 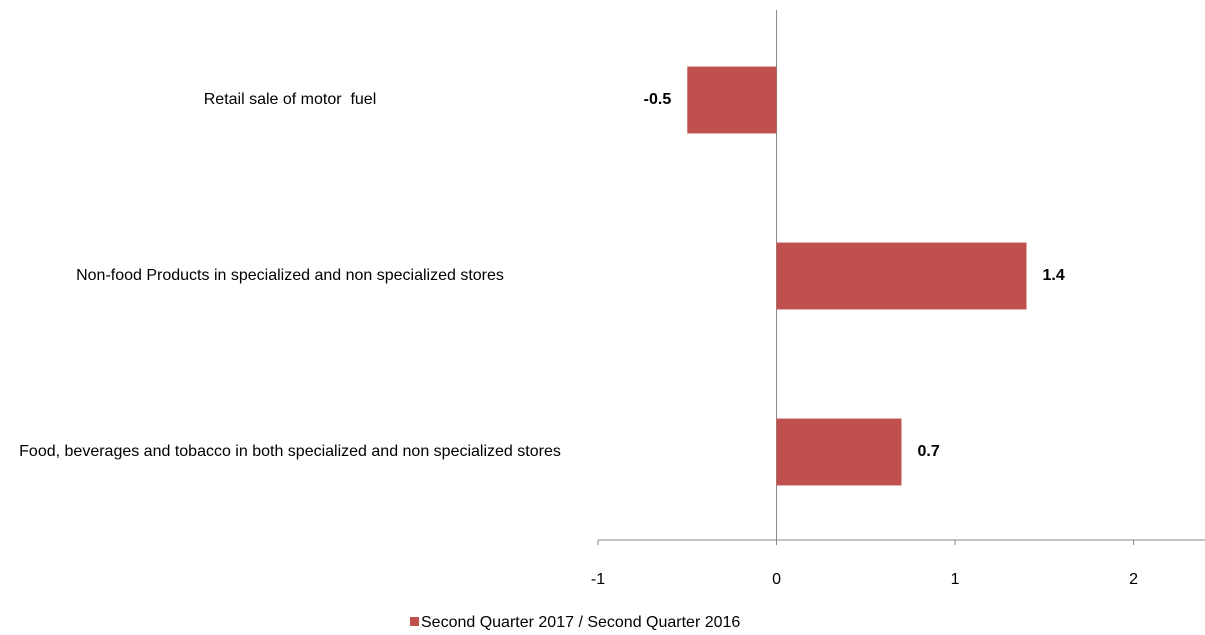 I want to click on x-tick-label: 0, so click(x=776, y=579).